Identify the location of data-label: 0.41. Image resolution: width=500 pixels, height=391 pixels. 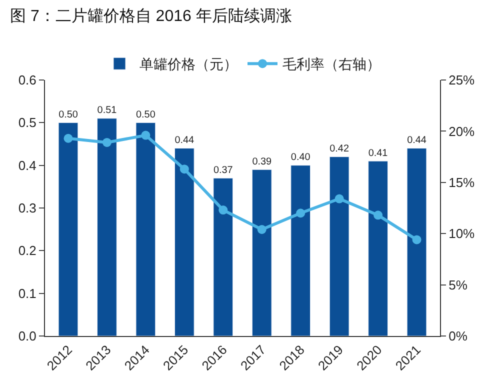
(378, 153).